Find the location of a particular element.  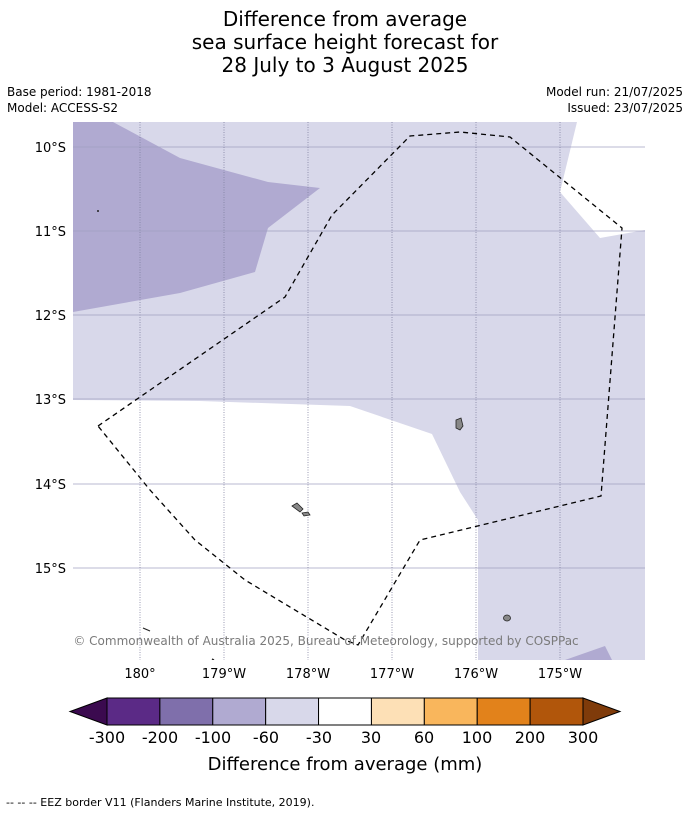

anomaly-field-neutral-bottom is located at coordinates (454, 633).